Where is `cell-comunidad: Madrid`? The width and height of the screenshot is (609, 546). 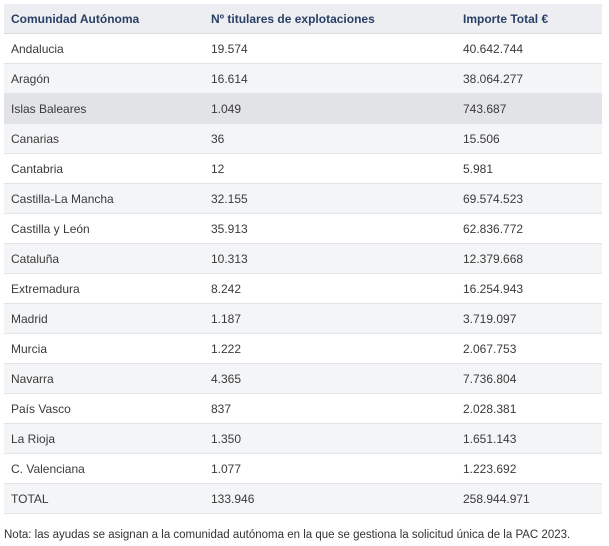
cell-comunidad: Madrid is located at coordinates (104, 318).